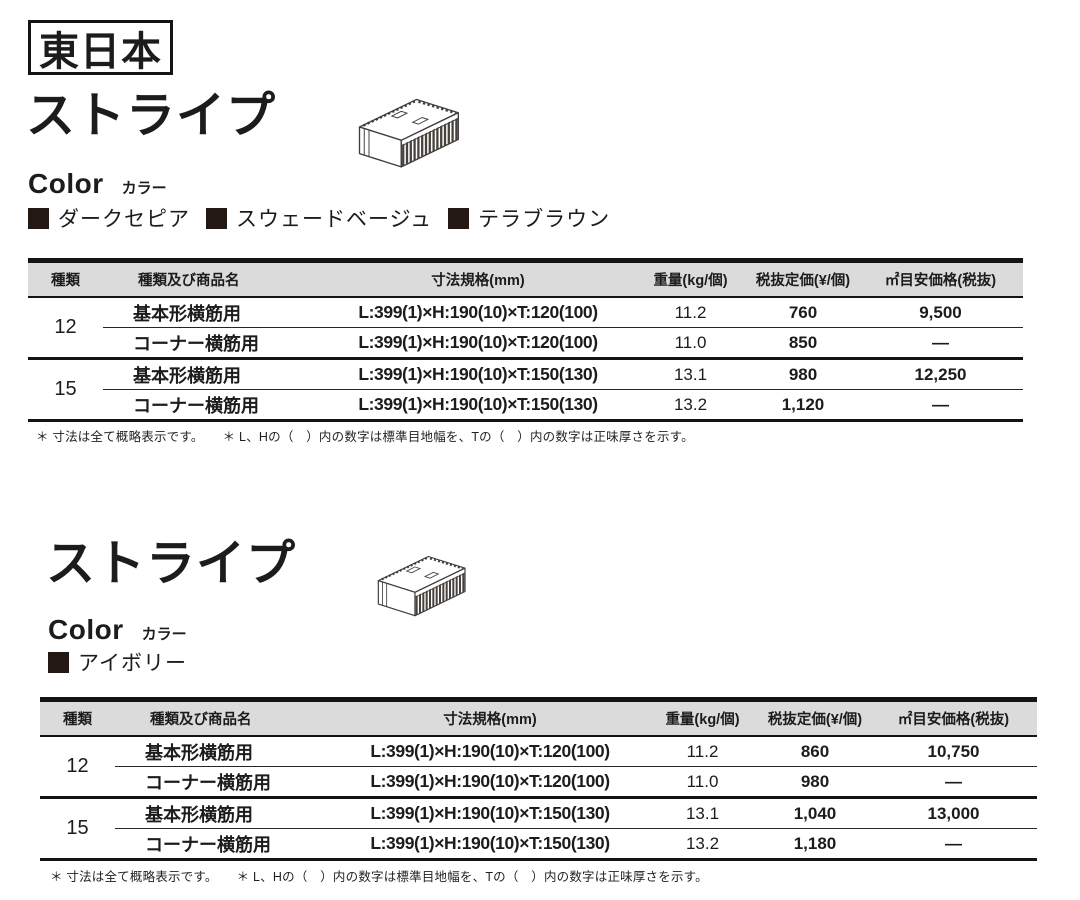 This screenshot has width=1080, height=900. Describe the element at coordinates (803, 312) in the screenshot. I see `price-cell: 760` at that location.